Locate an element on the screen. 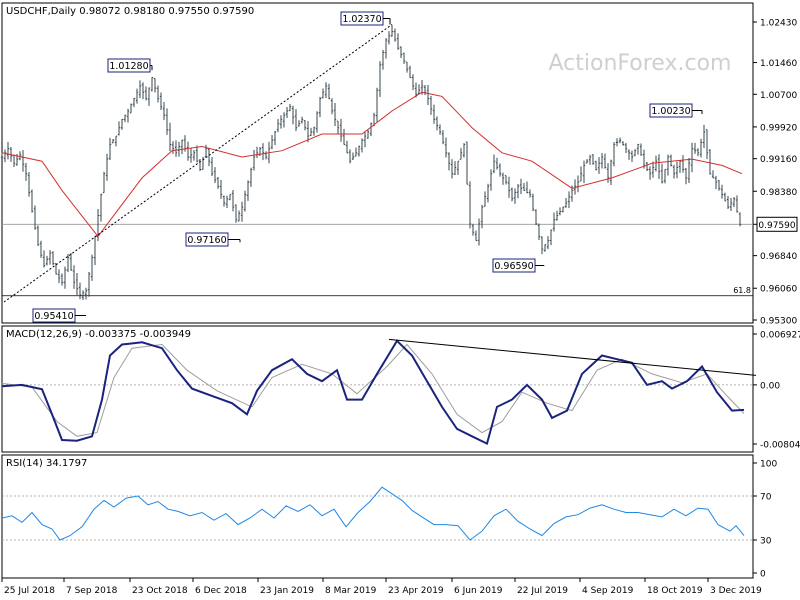 The height and width of the screenshot is (600, 800). x-axis-tick-label: 18 Oct 2019 is located at coordinates (675, 591).